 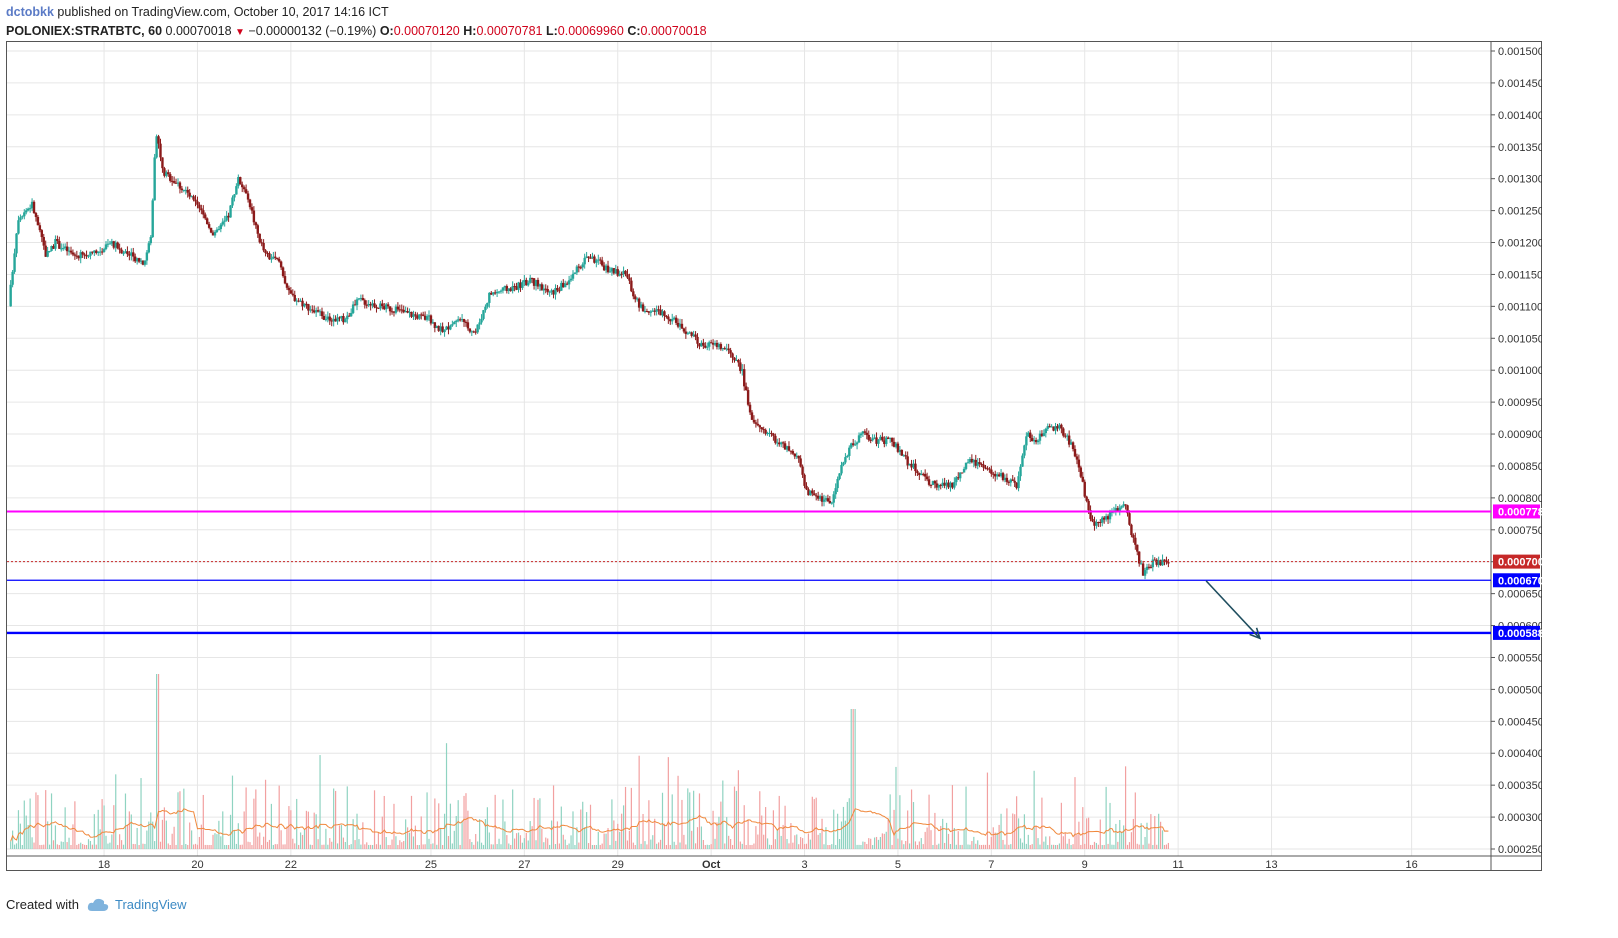 I want to click on x-tick-label: 11, so click(x=1177, y=865).